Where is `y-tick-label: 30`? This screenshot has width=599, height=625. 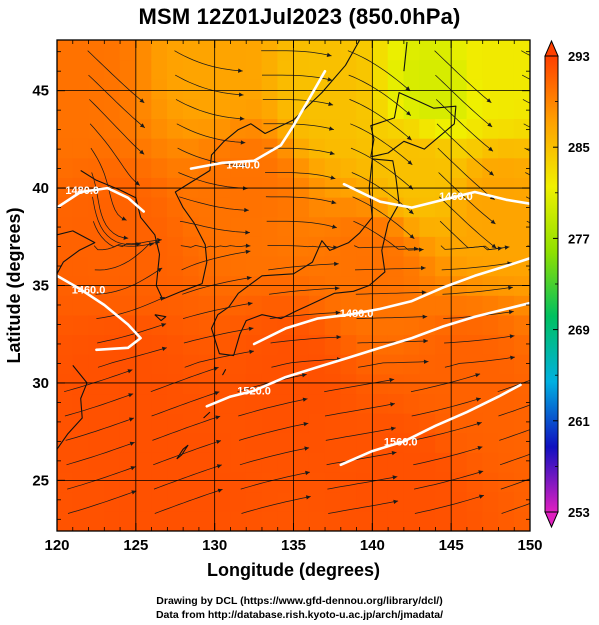 y-tick-label: 30 is located at coordinates (40, 383).